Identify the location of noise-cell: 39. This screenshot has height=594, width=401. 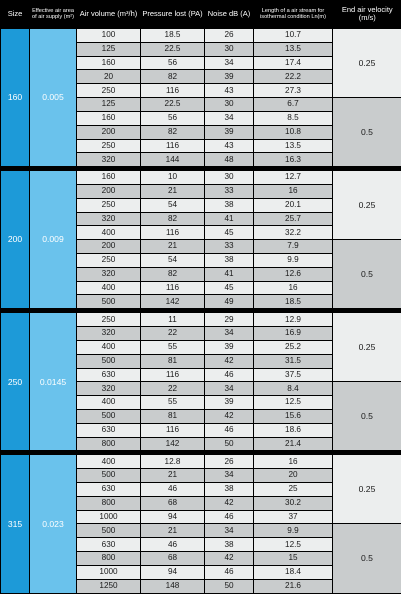
(229, 77).